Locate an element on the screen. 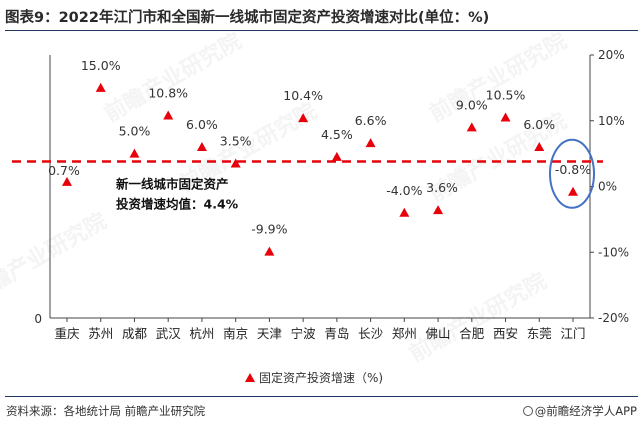 Image resolution: width=643 pixels, height=430 pixels. highlight-ring is located at coordinates (572, 173).